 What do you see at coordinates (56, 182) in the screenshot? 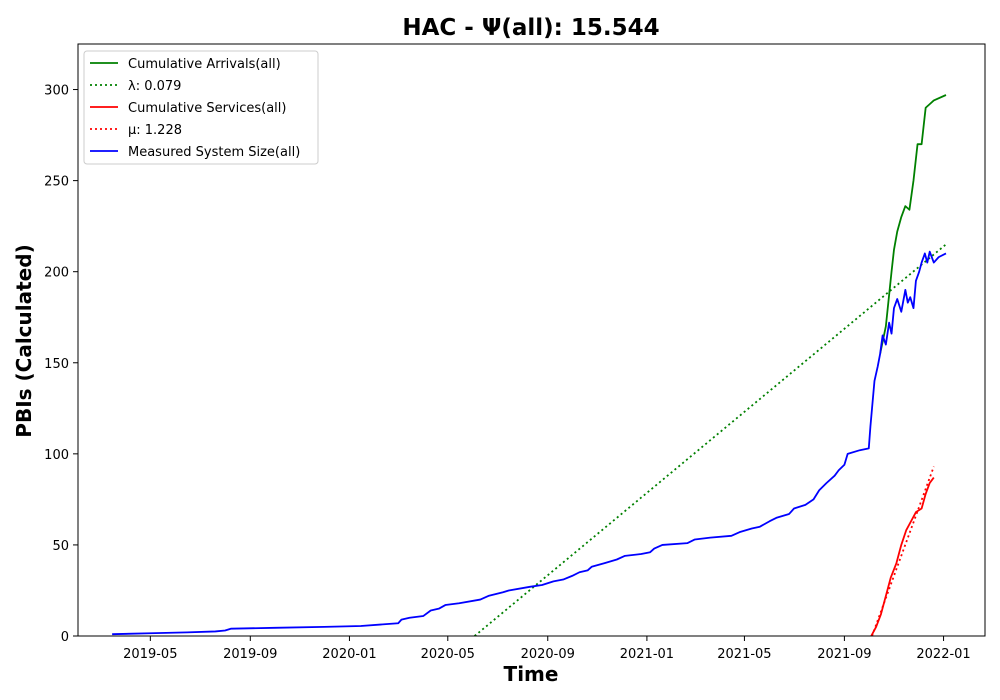
I see `y-tick-label: 250` at bounding box center [56, 182].